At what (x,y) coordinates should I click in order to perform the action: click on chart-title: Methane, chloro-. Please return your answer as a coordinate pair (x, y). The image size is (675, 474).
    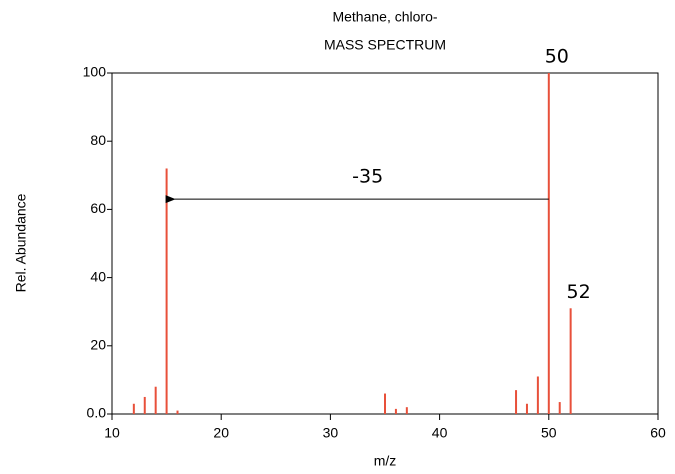
    Looking at the image, I should click on (384, 17).